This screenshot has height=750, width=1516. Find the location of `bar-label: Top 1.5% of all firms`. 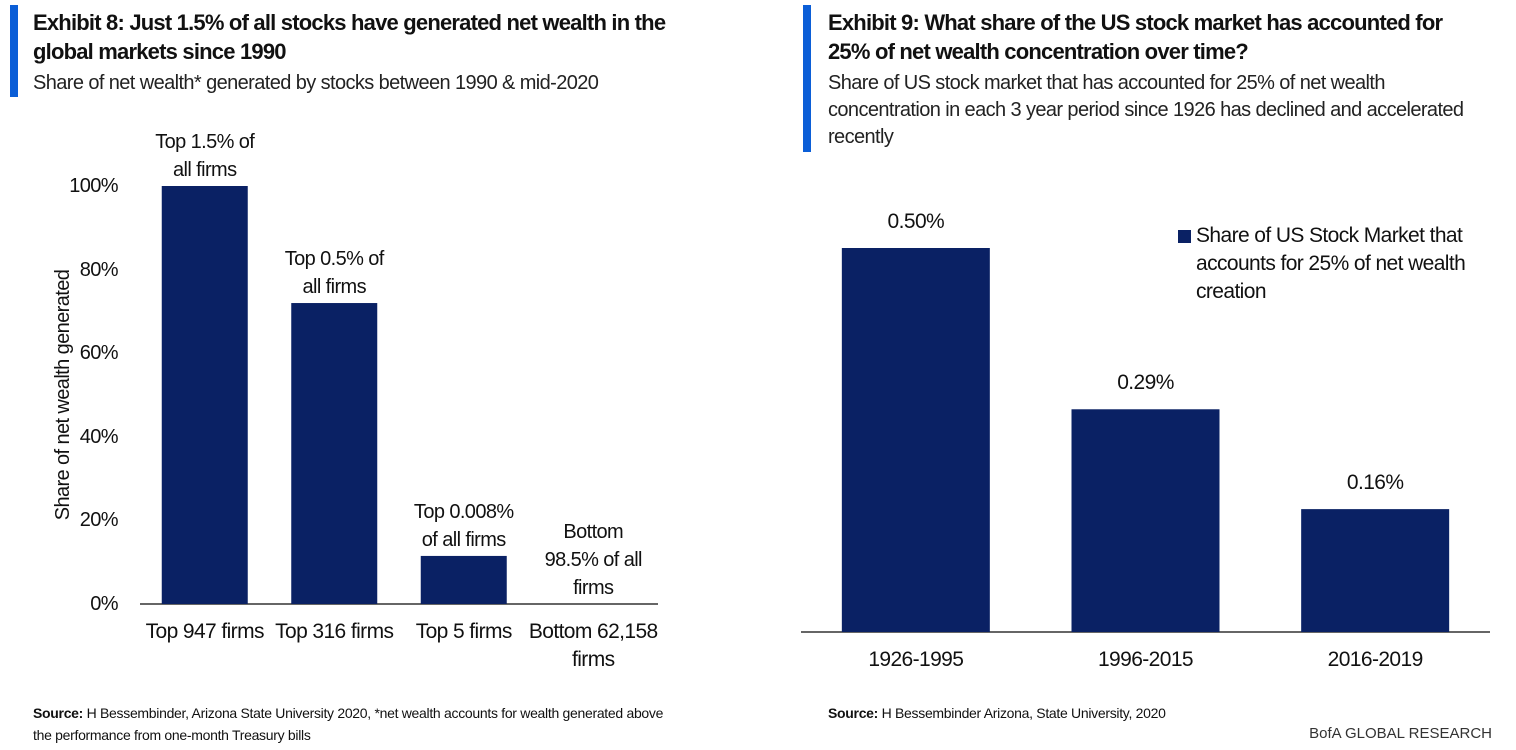

bar-label: Top 1.5% of all firms is located at coordinates (205, 156).